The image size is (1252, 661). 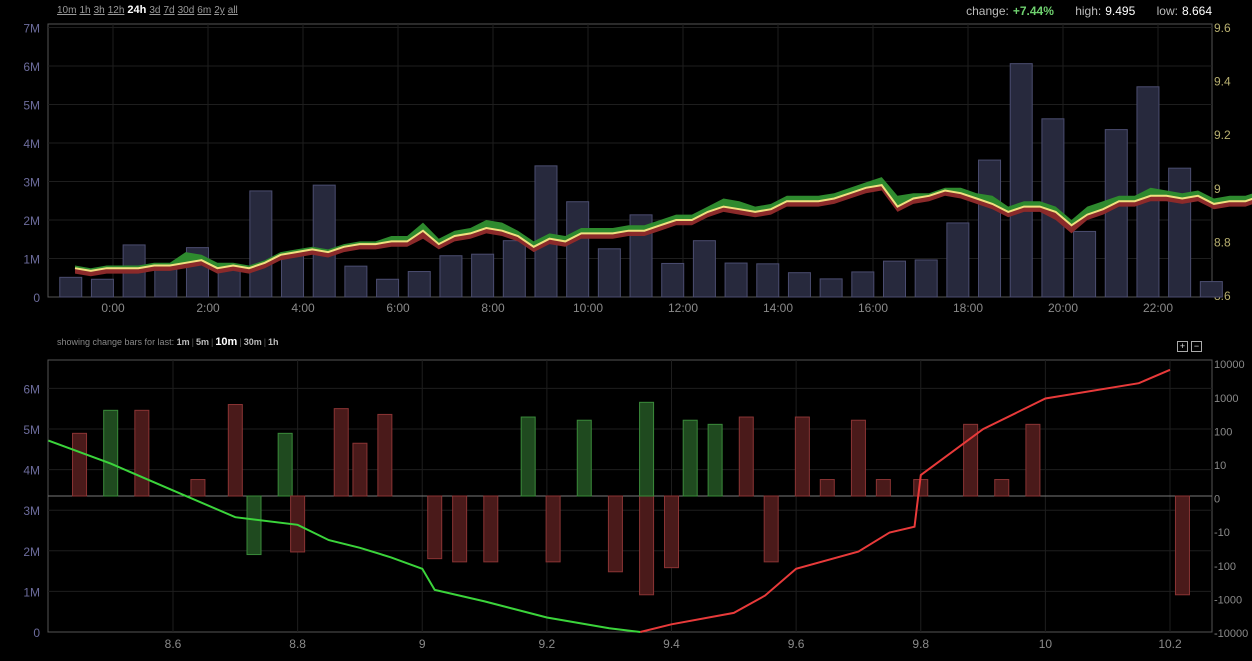 What do you see at coordinates (1231, 634) in the screenshot?
I see `change-y-tick-label: -10000` at bounding box center [1231, 634].